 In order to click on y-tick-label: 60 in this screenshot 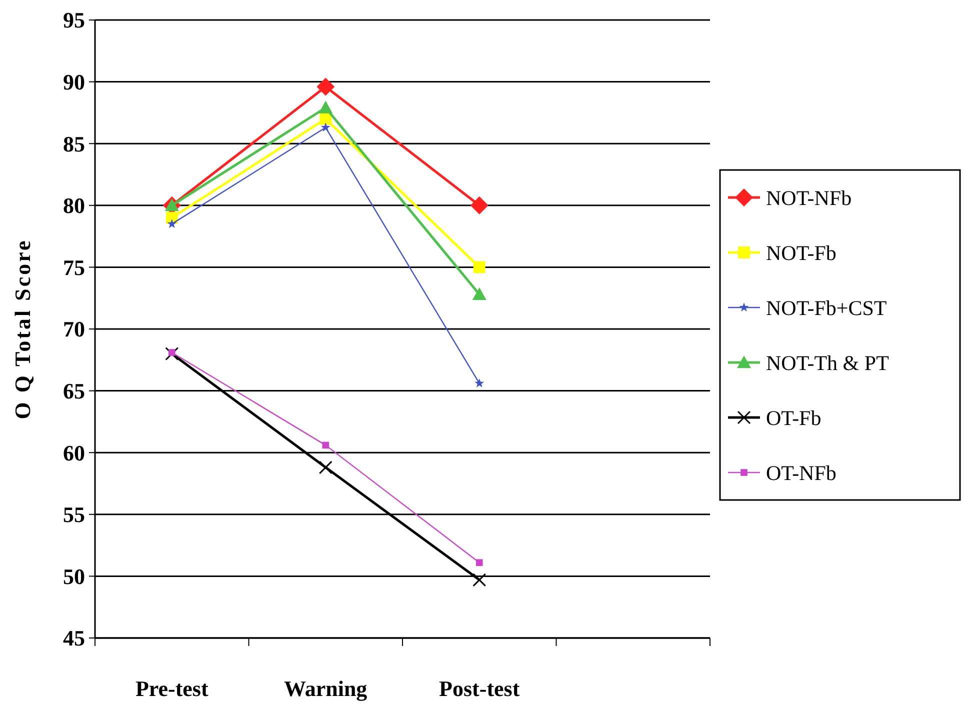, I will do `click(74, 453)`.